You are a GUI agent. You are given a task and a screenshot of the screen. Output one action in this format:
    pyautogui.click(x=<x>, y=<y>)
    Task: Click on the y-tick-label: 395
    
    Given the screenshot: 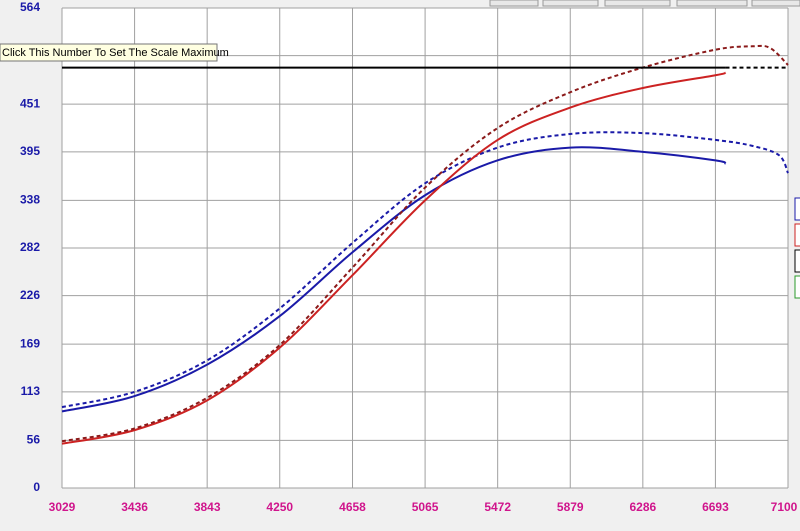 What is the action you would take?
    pyautogui.click(x=30, y=151)
    